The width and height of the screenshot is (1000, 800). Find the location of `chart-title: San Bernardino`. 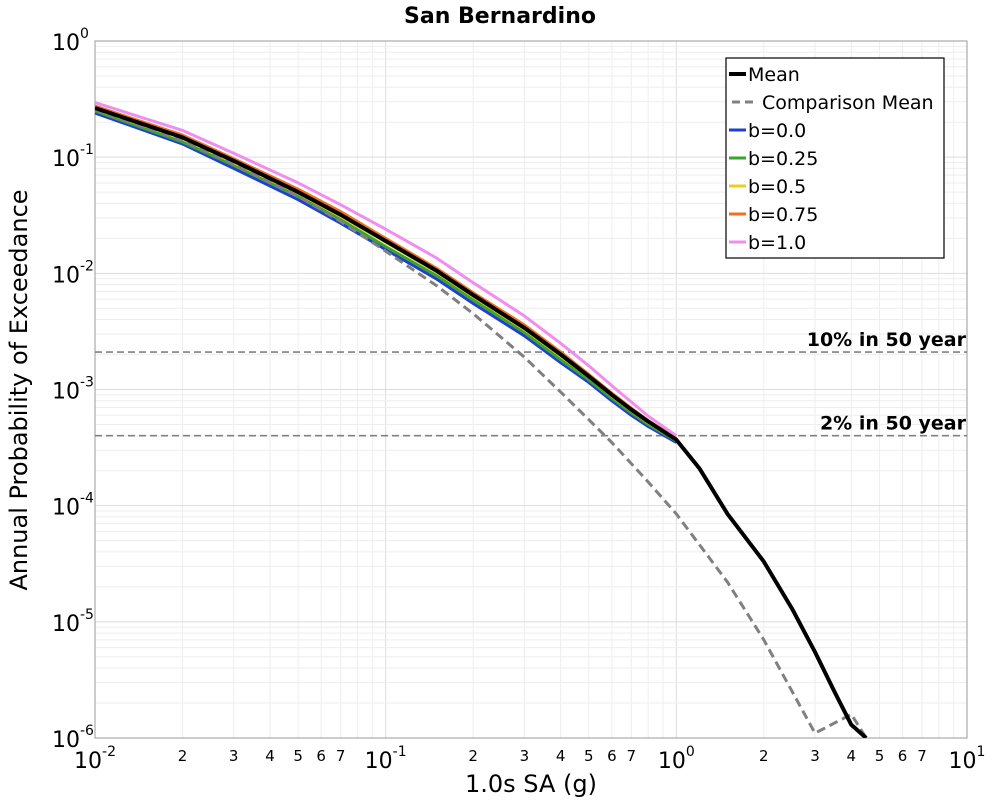

chart-title: San Bernardino is located at coordinates (500, 16).